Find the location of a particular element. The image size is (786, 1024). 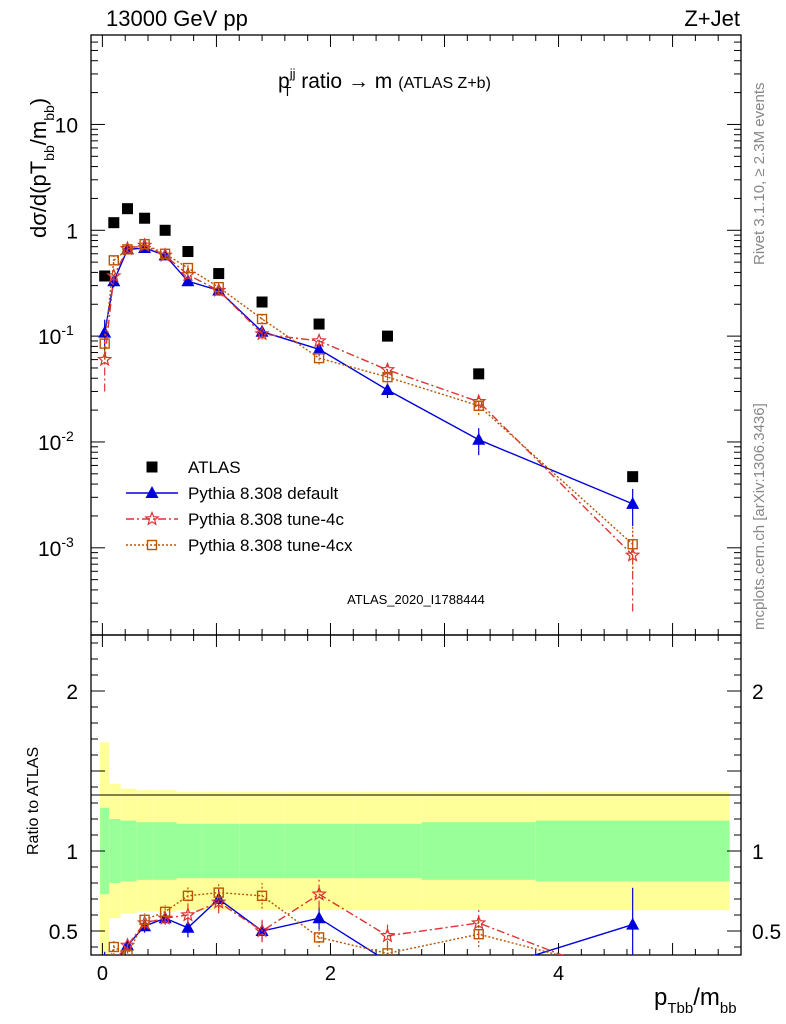

ratio-series-layer is located at coordinates (372, 933).